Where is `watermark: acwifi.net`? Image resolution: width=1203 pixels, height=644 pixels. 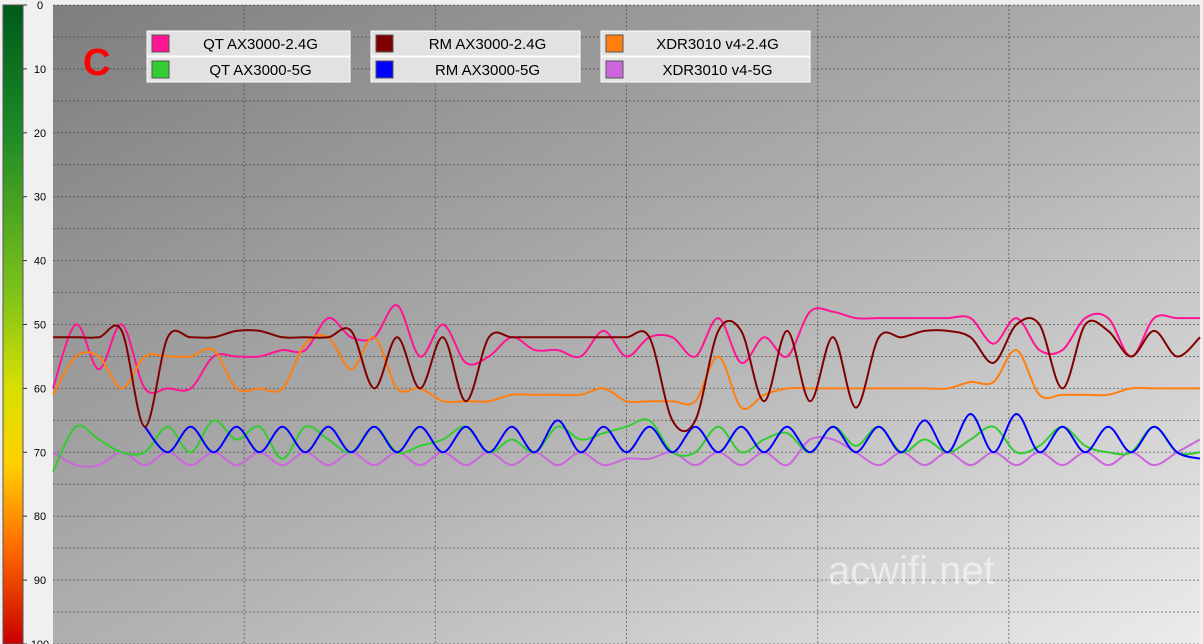
watermark: acwifi.net is located at coordinates (911, 571).